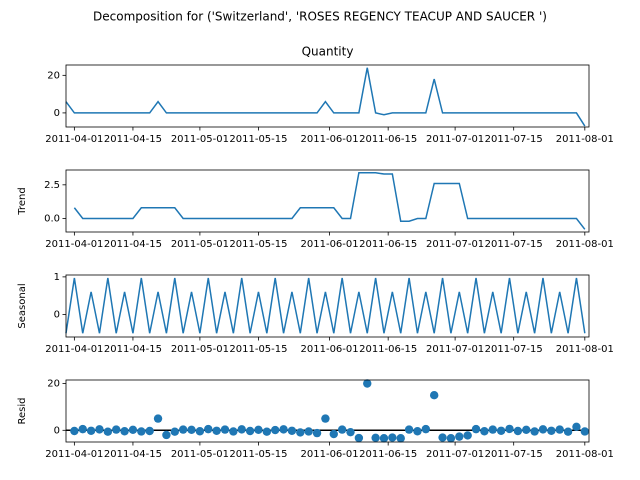  I want to click on y-axis-label: Trend, so click(22, 201).